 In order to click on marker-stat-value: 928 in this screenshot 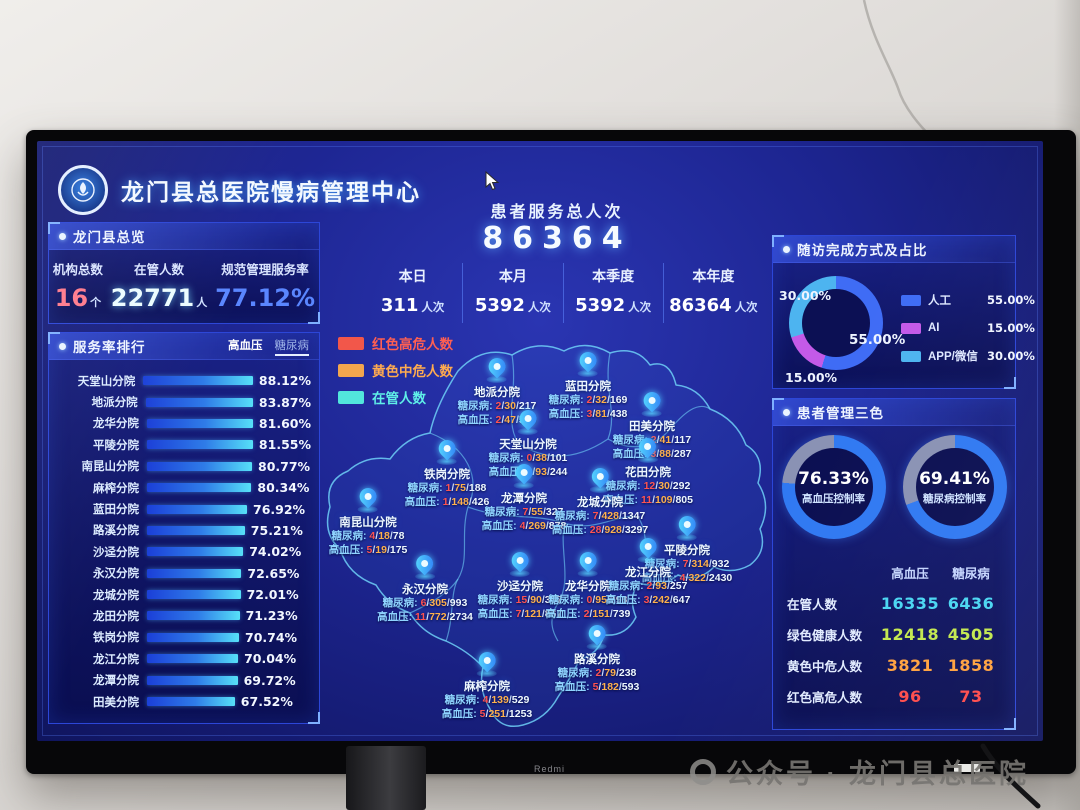, I will do `click(613, 529)`.